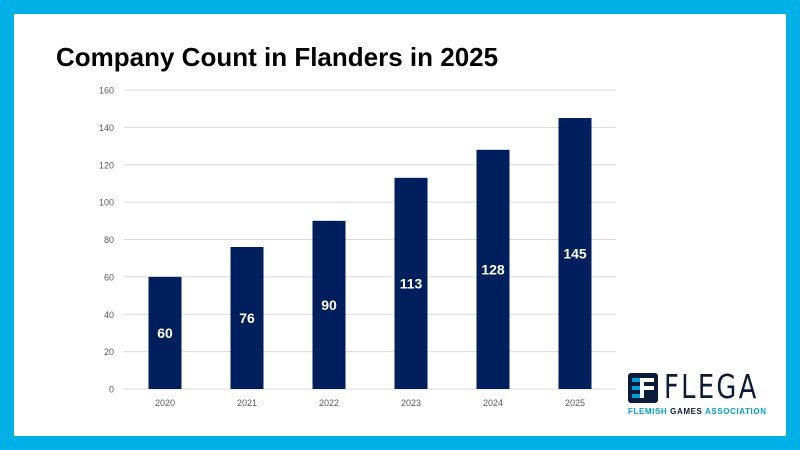 This screenshot has width=800, height=450. I want to click on logo-tagline-games: GAMES, so click(686, 411).